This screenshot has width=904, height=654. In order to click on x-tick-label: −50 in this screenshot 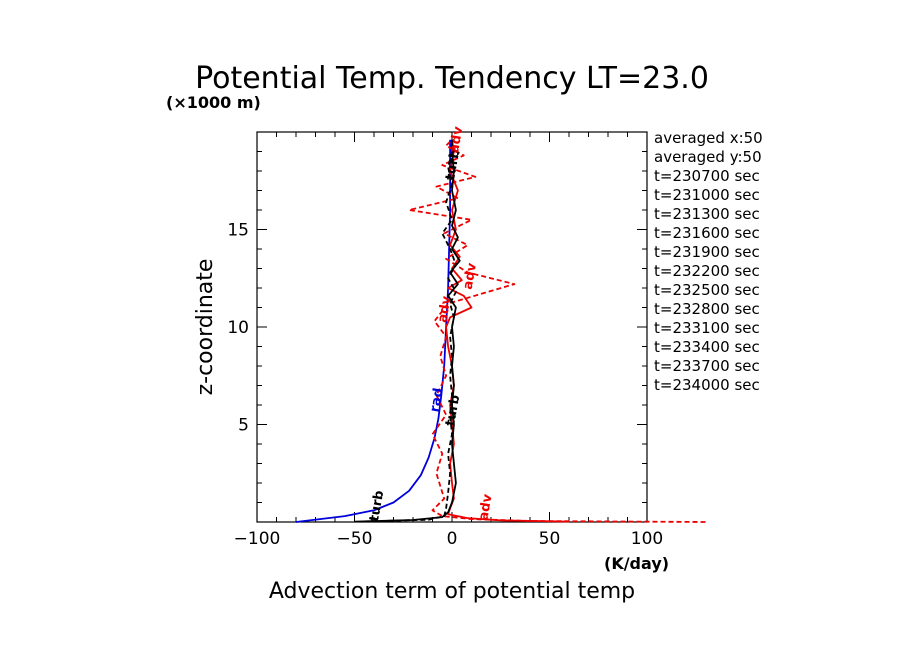, I will do `click(355, 539)`.